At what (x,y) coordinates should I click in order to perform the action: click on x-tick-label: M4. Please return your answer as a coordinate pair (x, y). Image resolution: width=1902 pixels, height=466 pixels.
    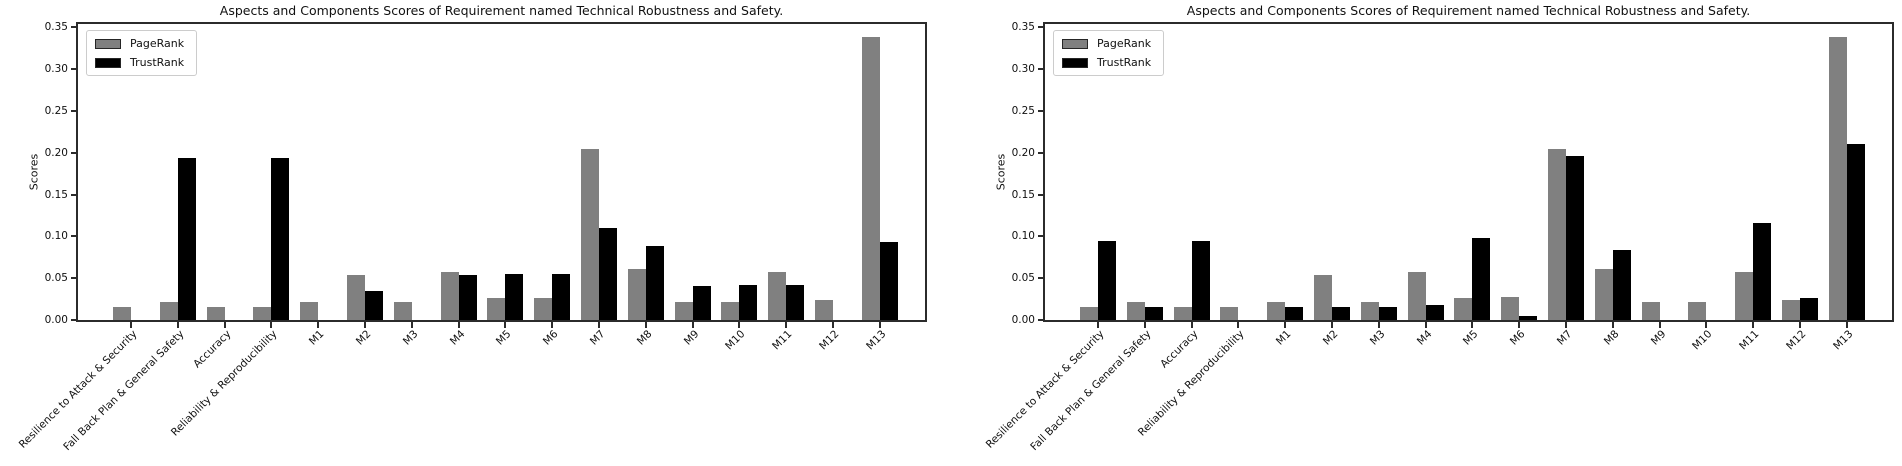
    Looking at the image, I should click on (457, 338).